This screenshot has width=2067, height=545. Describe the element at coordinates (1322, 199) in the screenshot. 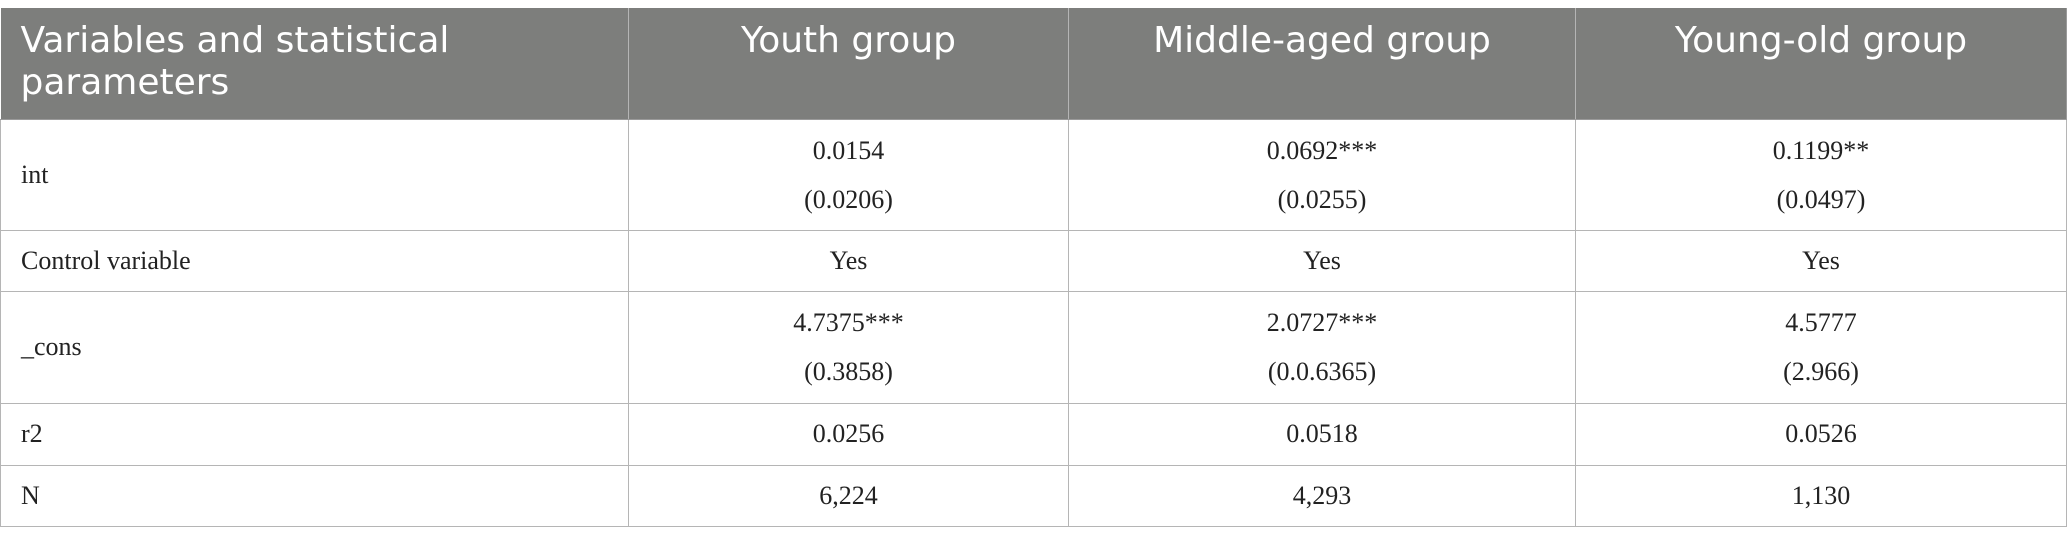

I see `standard-error: (0.0255)` at that location.